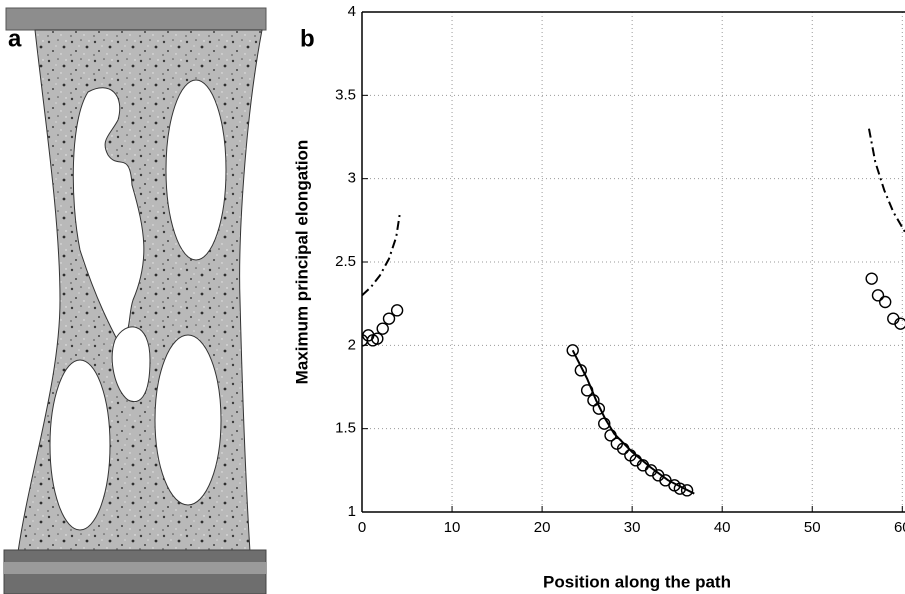  What do you see at coordinates (15, 38) in the screenshot?
I see `panel-label: a` at bounding box center [15, 38].